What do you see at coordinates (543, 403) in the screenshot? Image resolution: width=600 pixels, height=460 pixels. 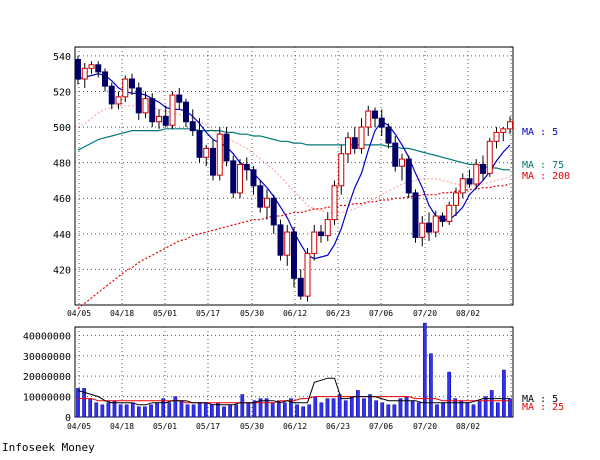 I see `volume-legend: MA : 5MA : 25` at bounding box center [543, 403].